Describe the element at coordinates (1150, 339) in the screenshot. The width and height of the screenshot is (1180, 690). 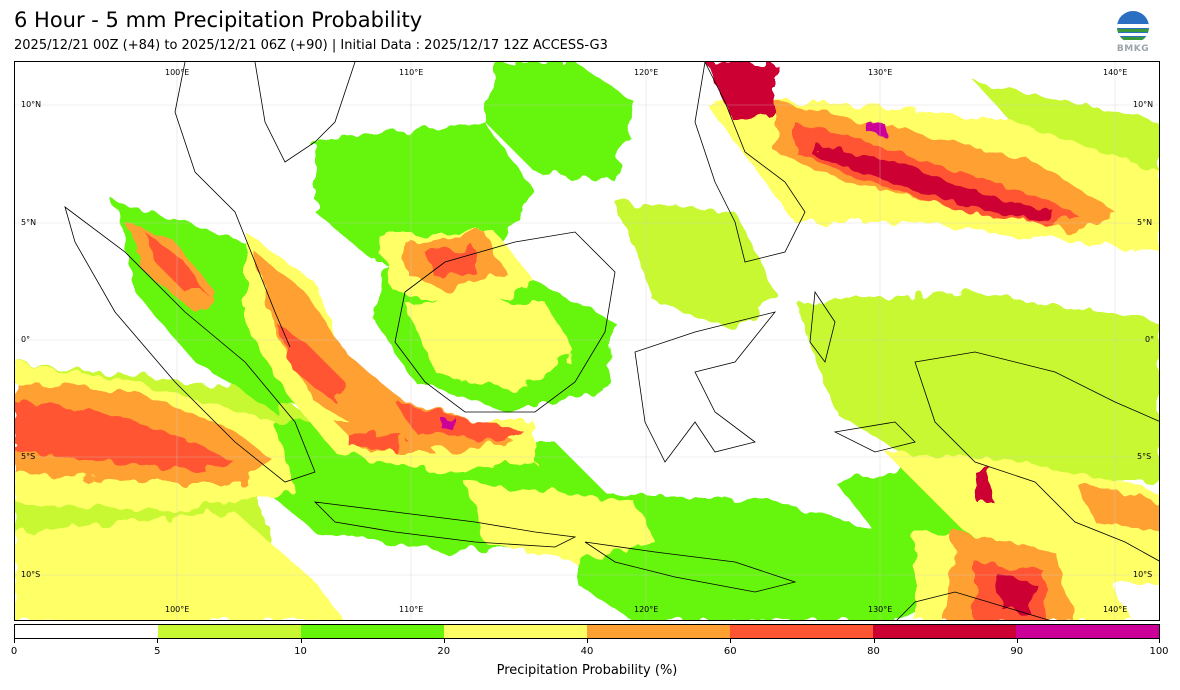
I see `lat-tick-right: 0°` at that location.